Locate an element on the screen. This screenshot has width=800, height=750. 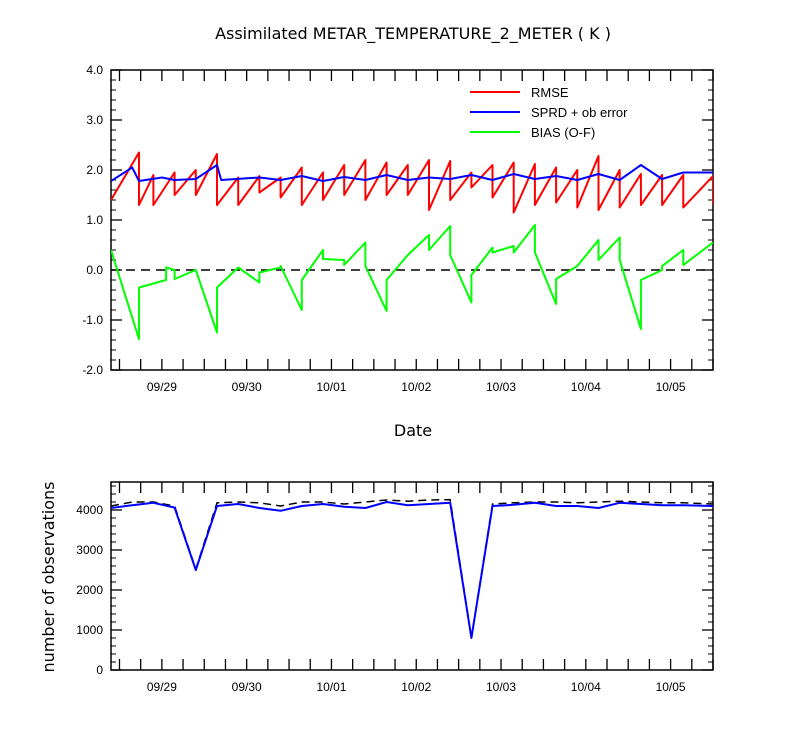
y-axis-label: number of observations is located at coordinates (48, 577).